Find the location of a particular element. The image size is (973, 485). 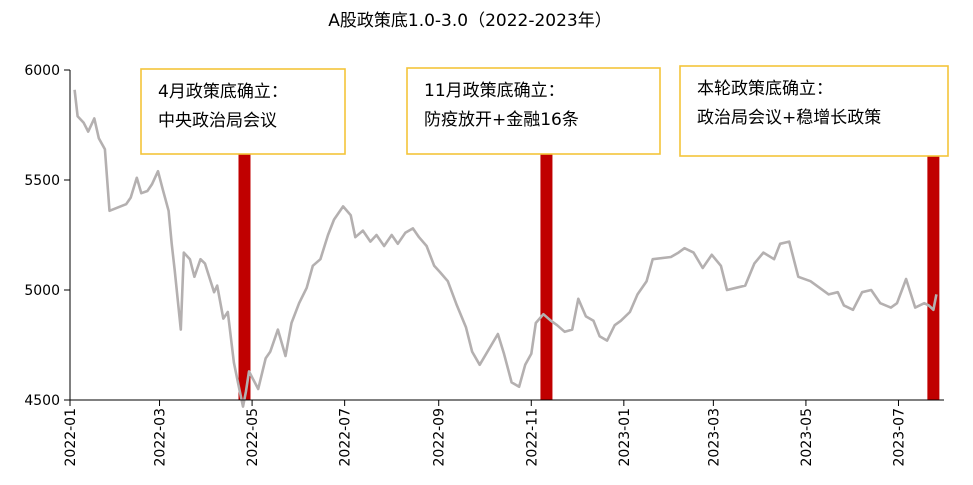

annotation-line-1: 本轮政策底确立： is located at coordinates (765, 89).